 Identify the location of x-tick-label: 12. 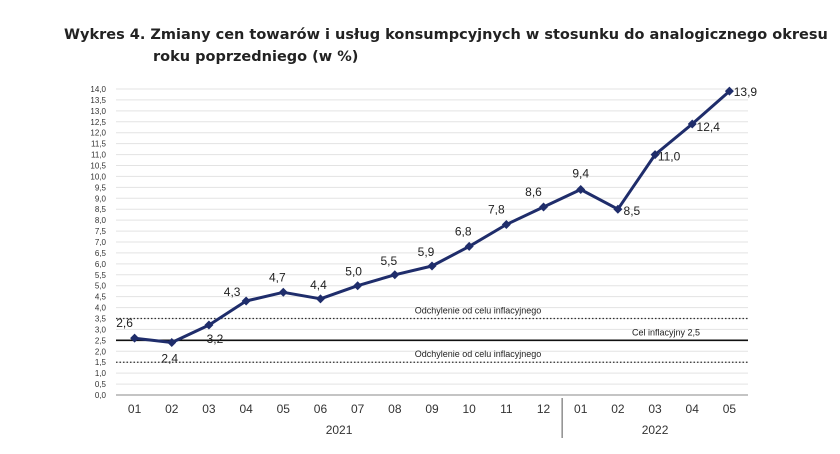
(544, 409).